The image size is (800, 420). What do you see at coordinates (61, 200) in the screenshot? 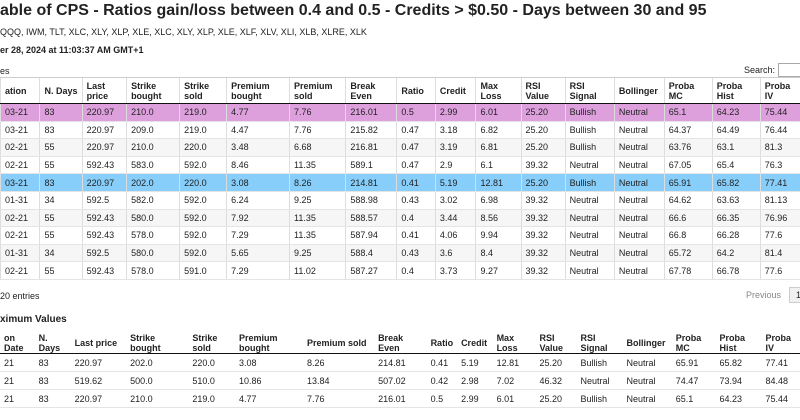
I see `table-cell: 34` at bounding box center [61, 200].